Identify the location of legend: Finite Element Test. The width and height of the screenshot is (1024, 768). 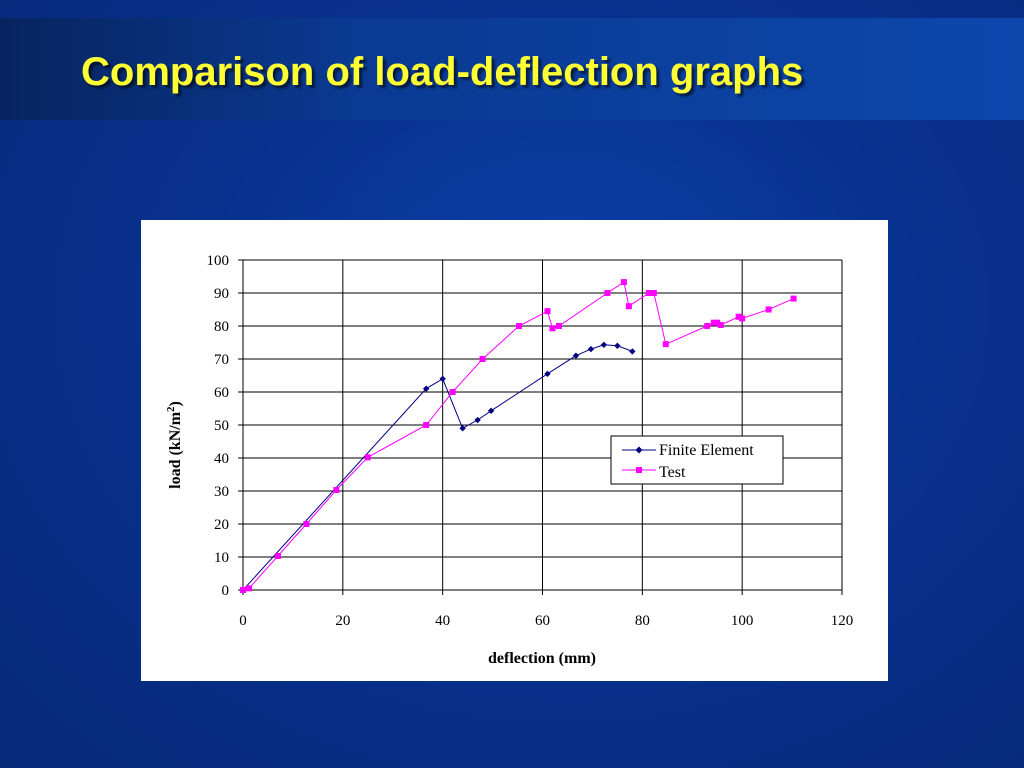
(697, 460).